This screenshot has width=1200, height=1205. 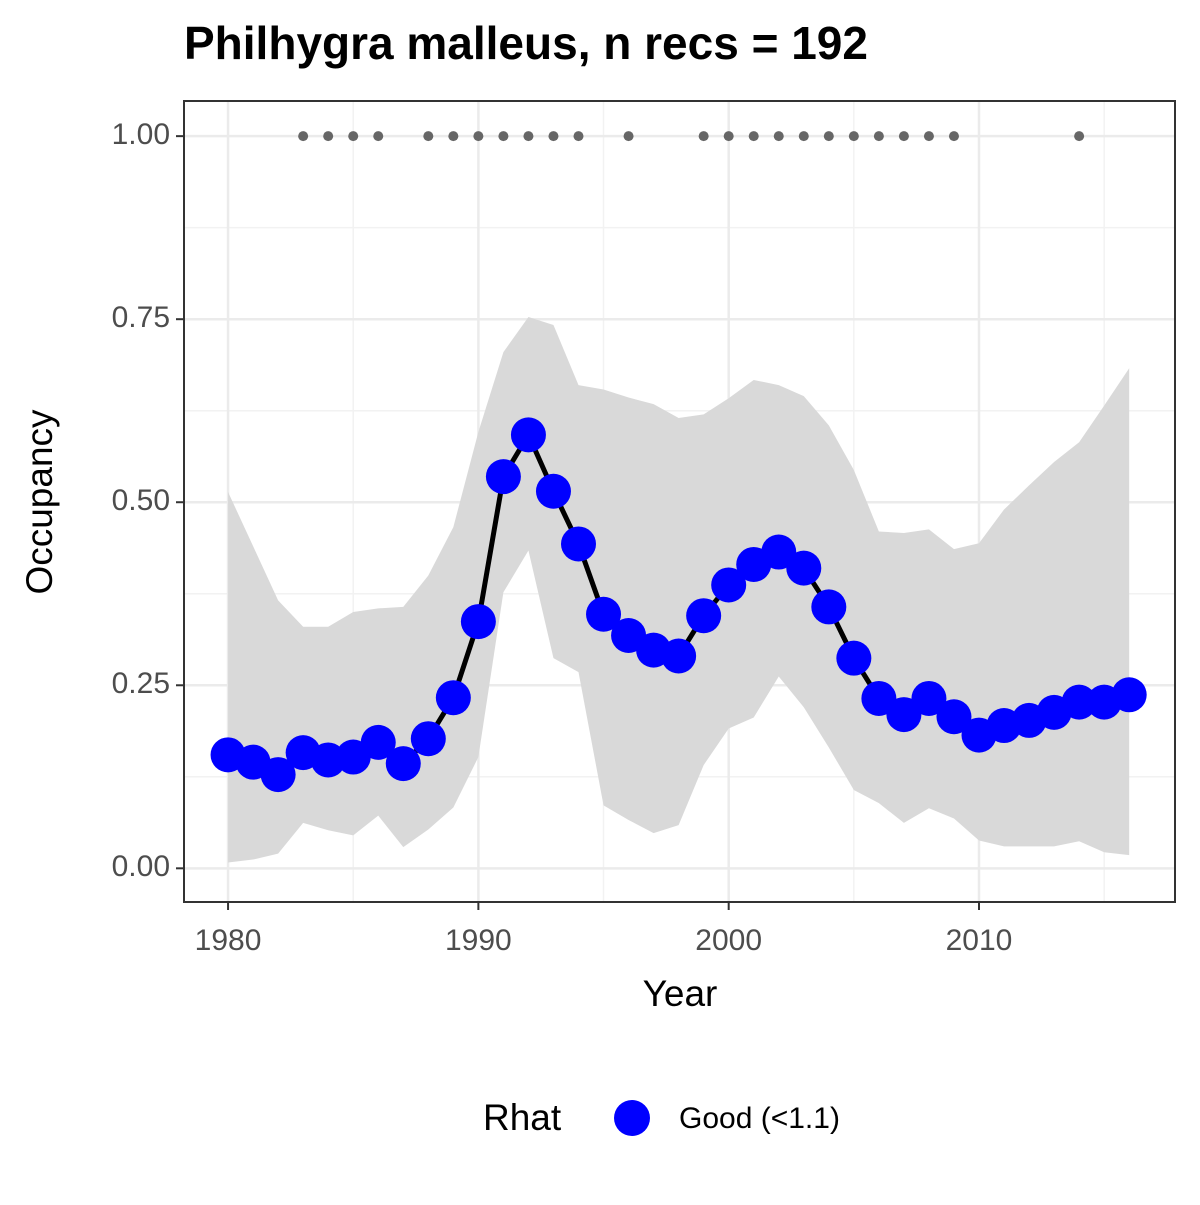 What do you see at coordinates (228, 940) in the screenshot?
I see `x-tick-label: 1980` at bounding box center [228, 940].